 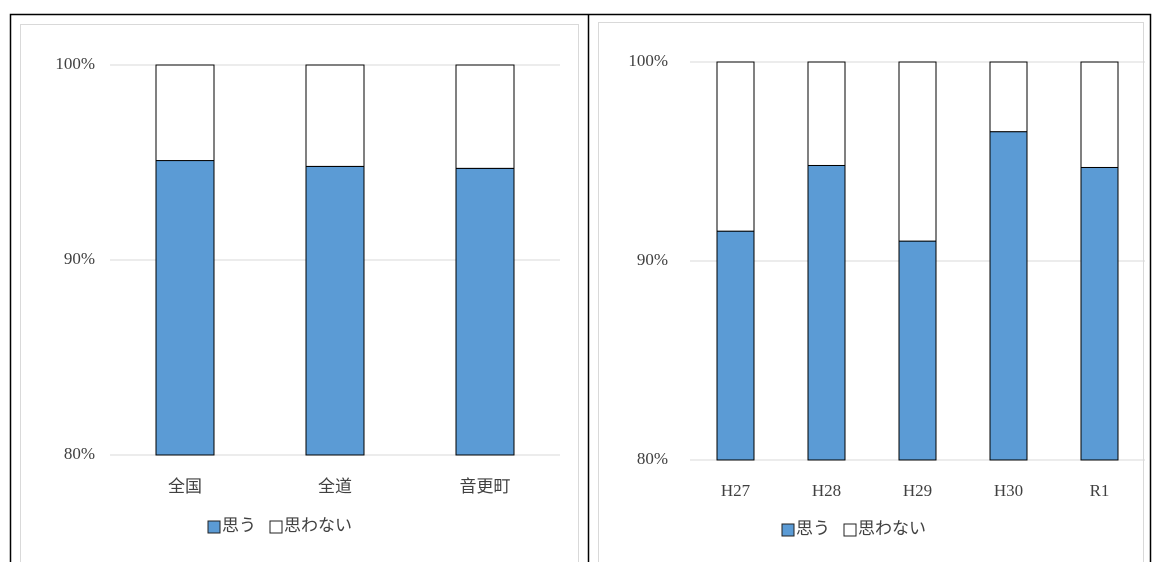 I want to click on x-tick-label: R1, so click(x=1100, y=490).